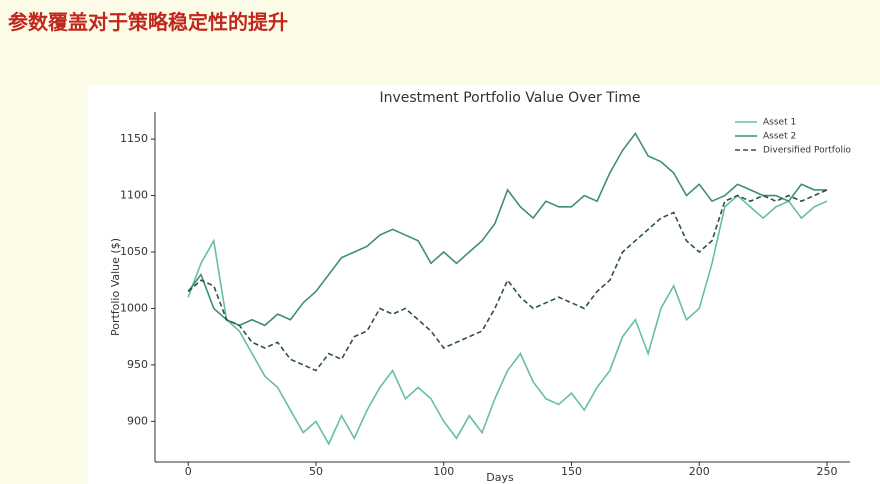 The height and width of the screenshot is (484, 880). Describe the element at coordinates (188, 471) in the screenshot. I see `x-tick-label: 0` at that location.